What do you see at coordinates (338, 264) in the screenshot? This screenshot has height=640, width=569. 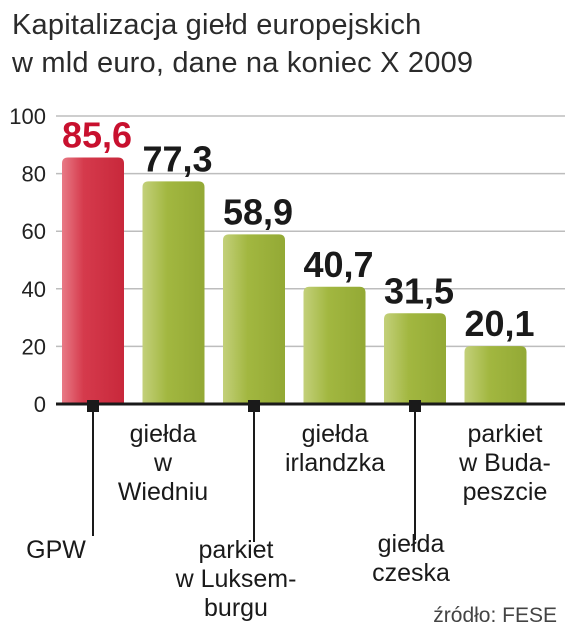 I see `value-label-3: 40,7` at bounding box center [338, 264].